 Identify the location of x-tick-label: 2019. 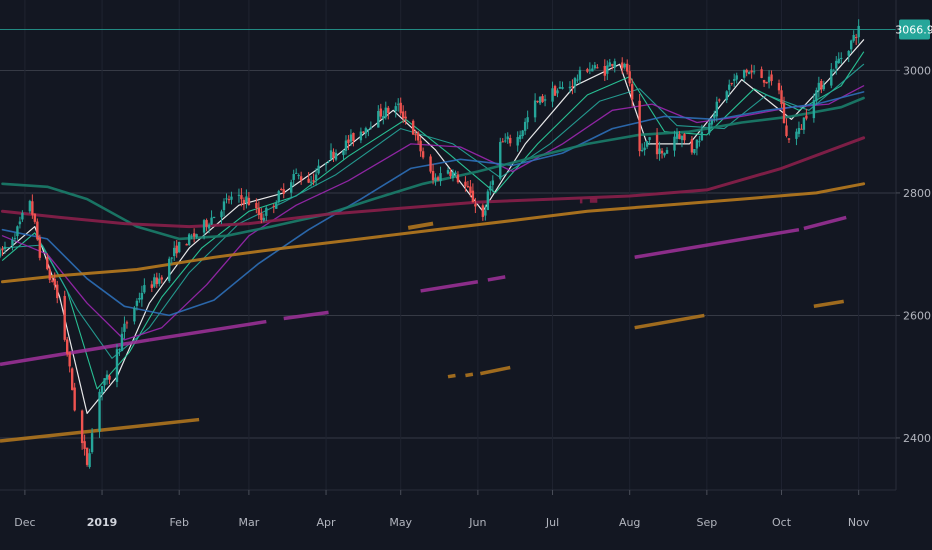
(102, 522).